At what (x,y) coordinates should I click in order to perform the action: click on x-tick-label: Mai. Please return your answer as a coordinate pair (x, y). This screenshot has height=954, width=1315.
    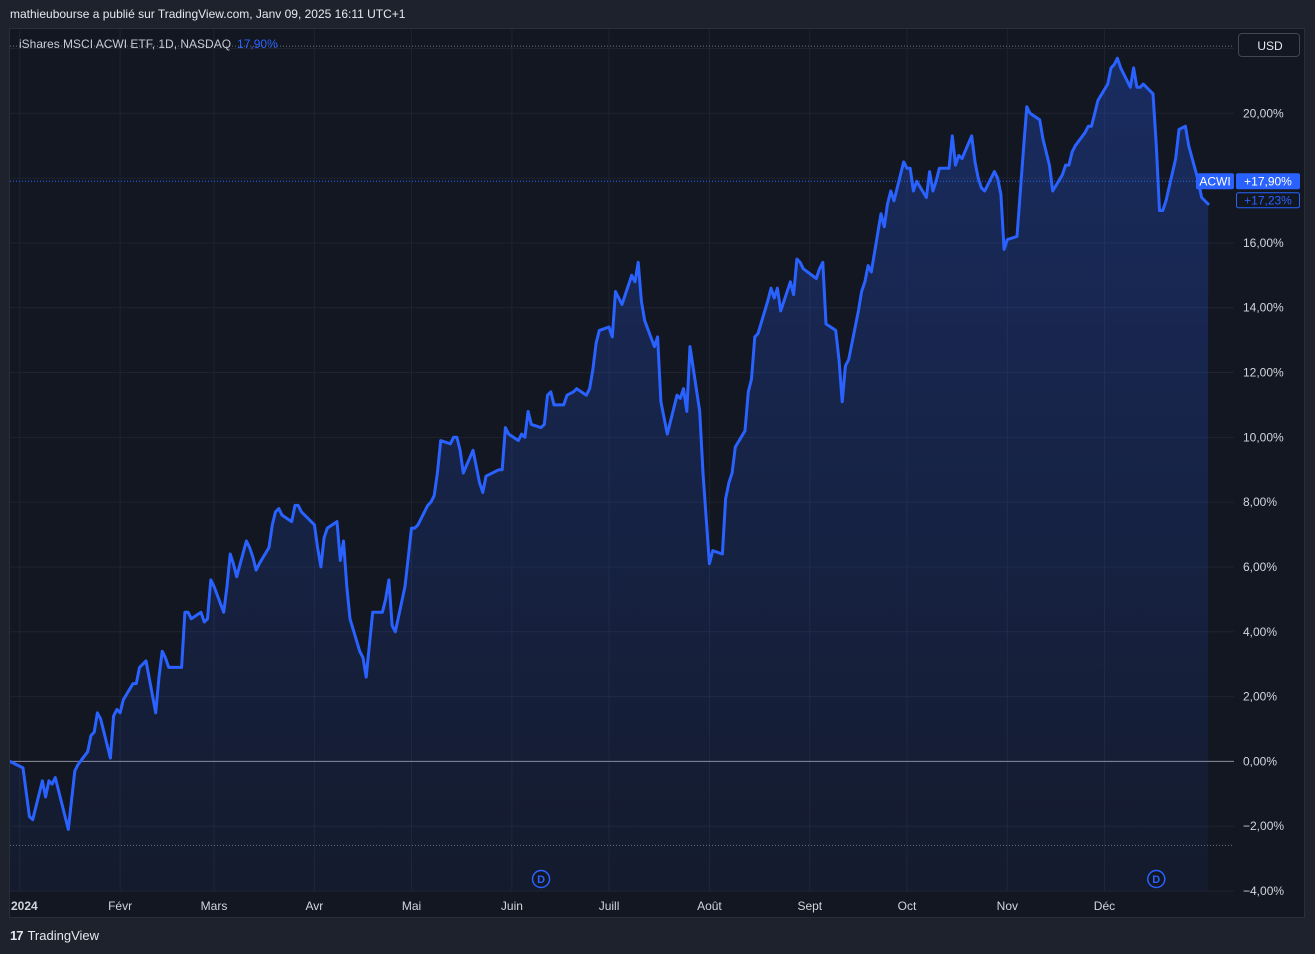
    Looking at the image, I should click on (411, 906).